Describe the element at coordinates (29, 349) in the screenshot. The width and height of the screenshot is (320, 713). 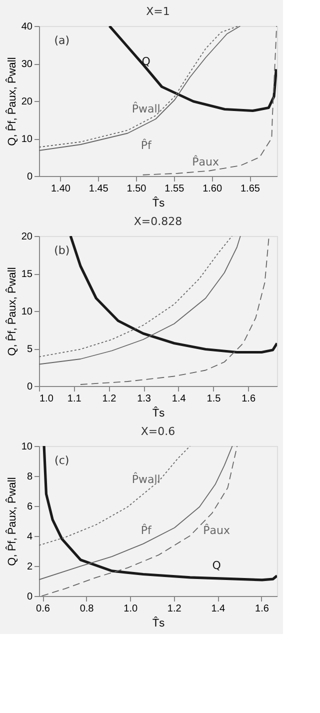
I see `y-tick-label: 5` at that location.